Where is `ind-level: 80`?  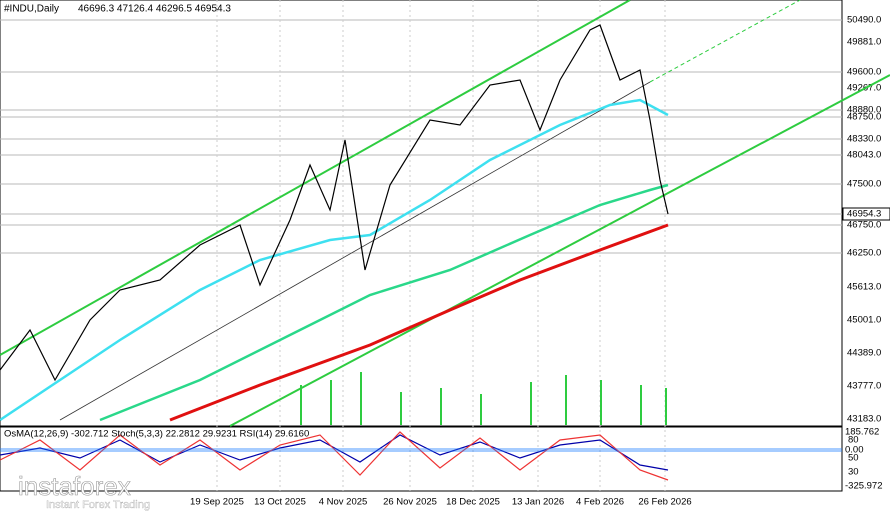 ind-level: 80 is located at coordinates (853, 440).